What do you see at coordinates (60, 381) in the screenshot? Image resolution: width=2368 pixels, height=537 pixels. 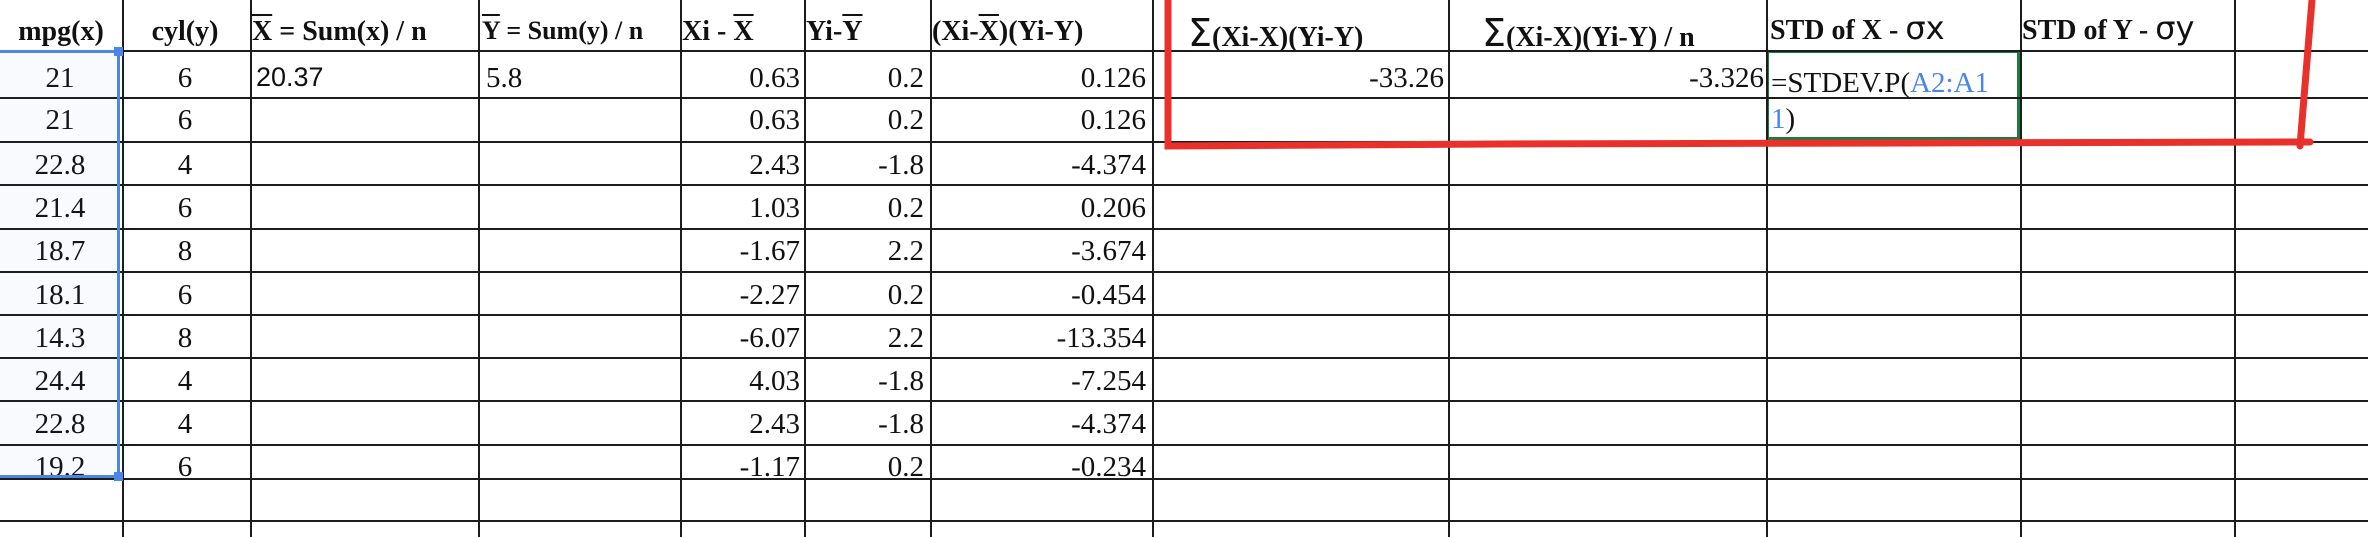 I see `cell-mpg: 24.4` at bounding box center [60, 381].